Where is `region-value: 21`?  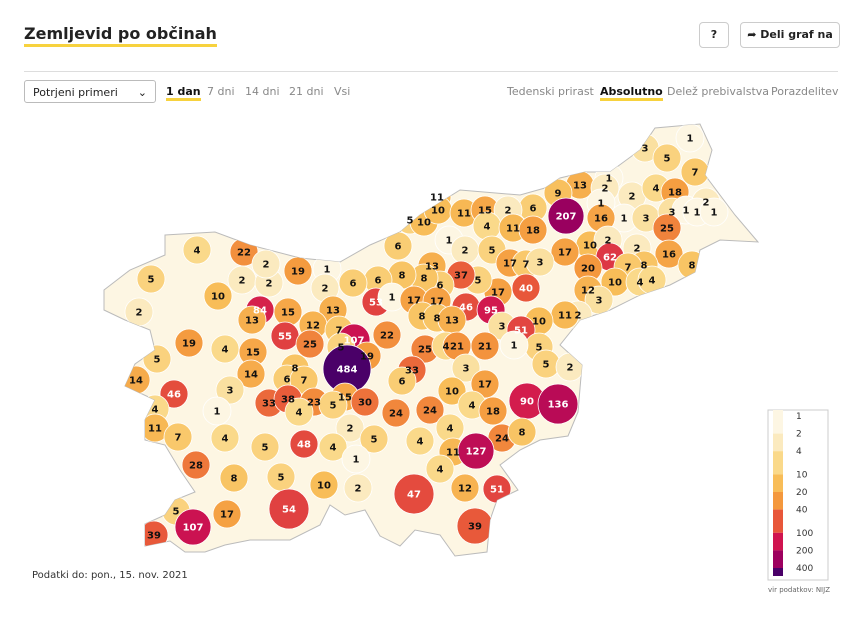
region-value: 21 is located at coordinates (457, 347).